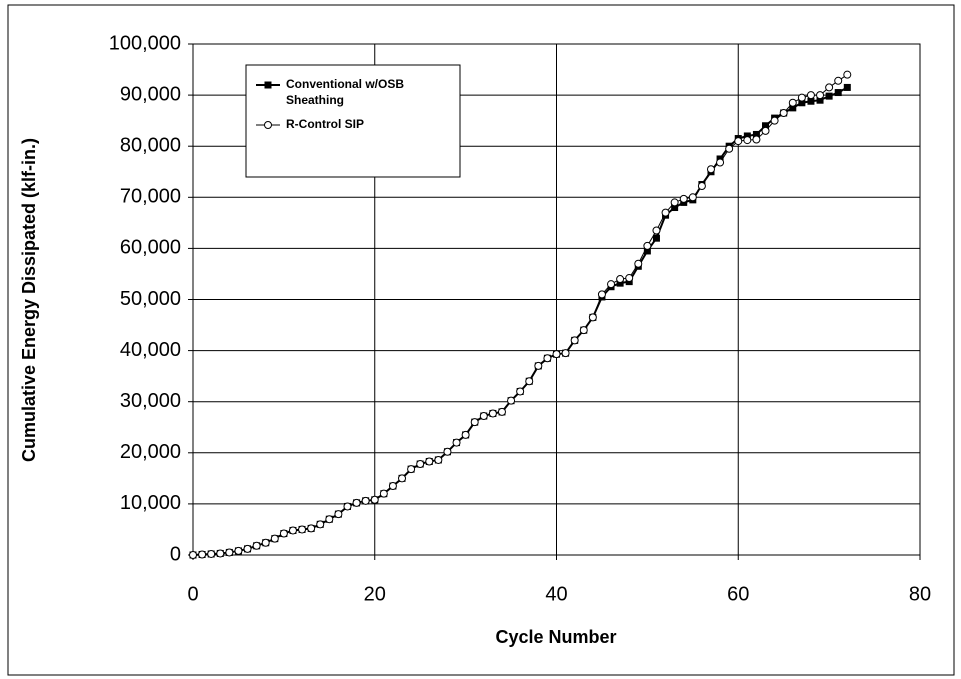 This screenshot has height=679, width=961. I want to click on legend-box, so click(353, 121).